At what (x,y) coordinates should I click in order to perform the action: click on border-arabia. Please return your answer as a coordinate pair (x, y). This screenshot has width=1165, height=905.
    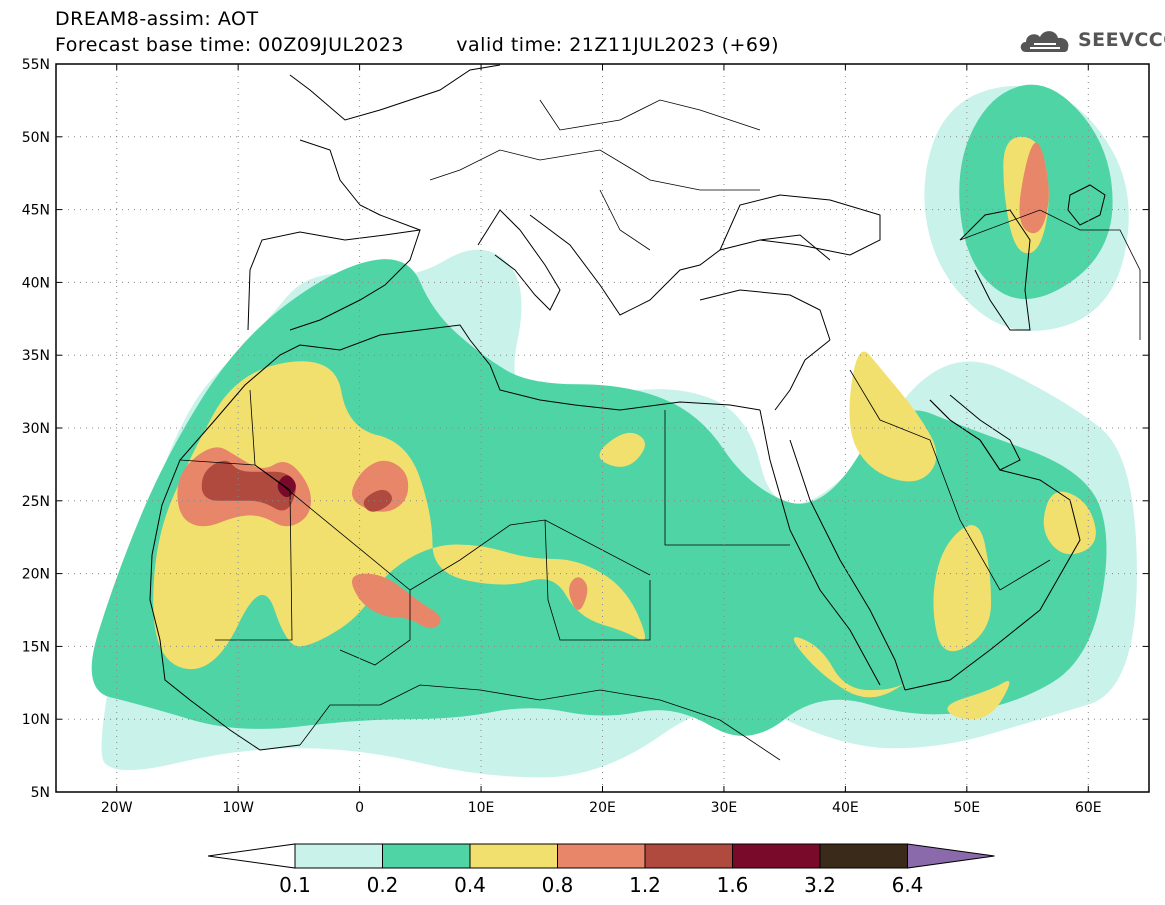
    Looking at the image, I should click on (950, 480).